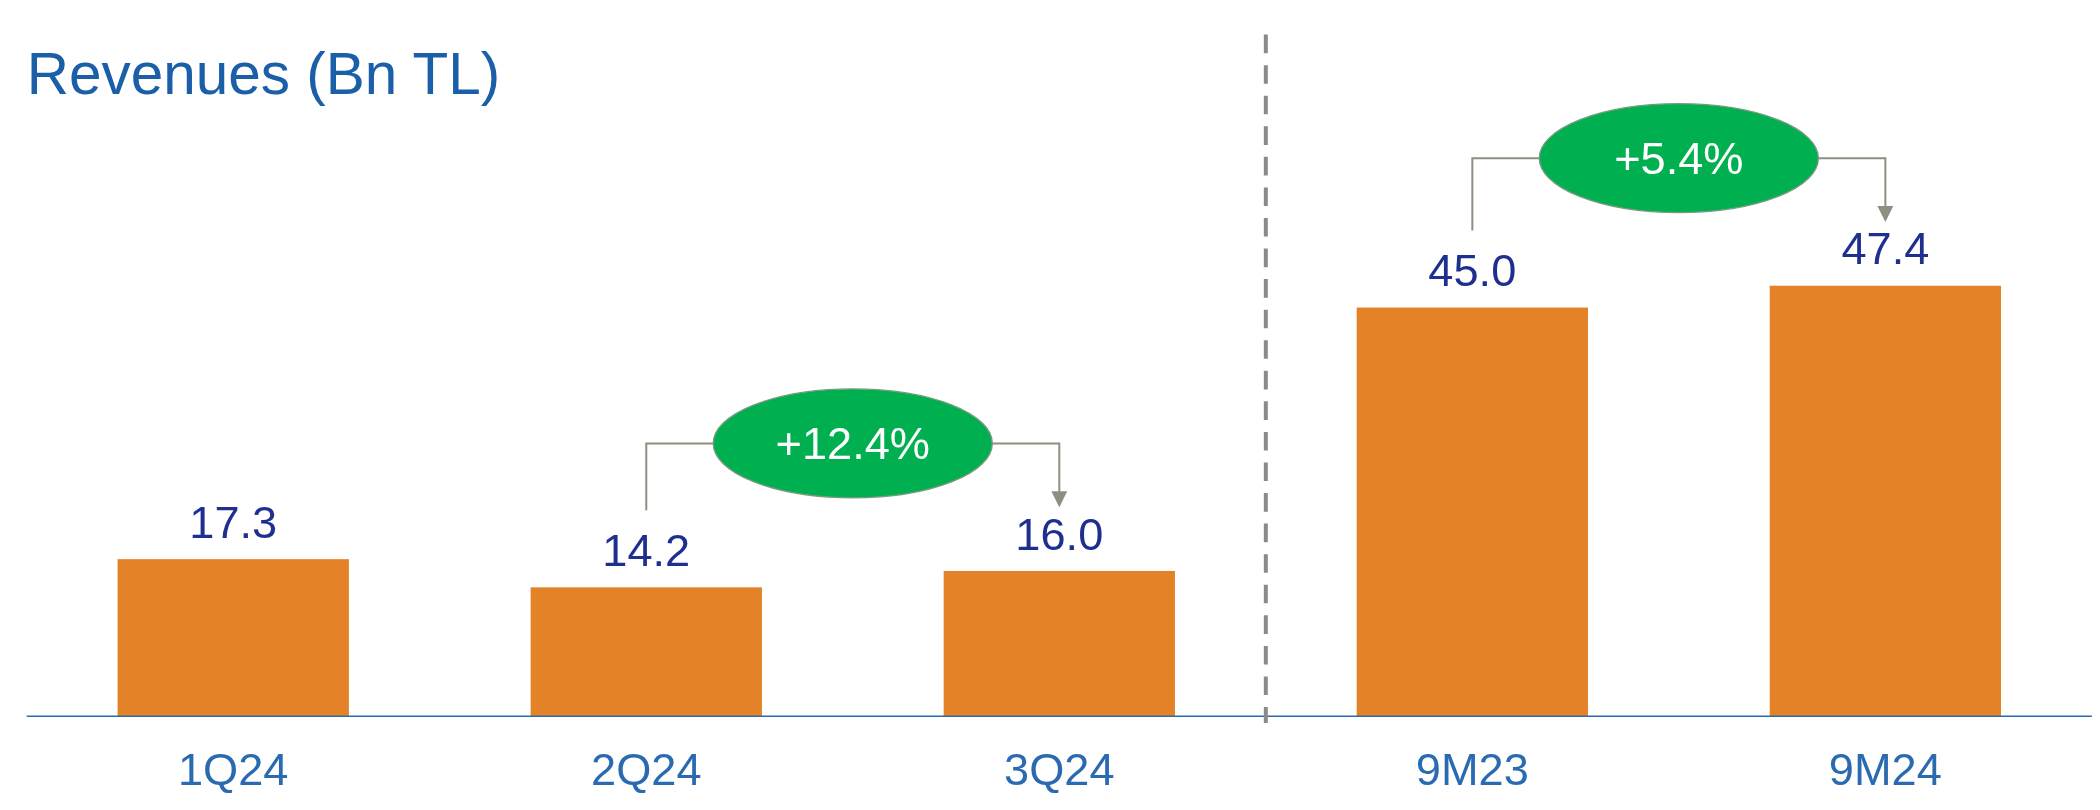 The height and width of the screenshot is (810, 2100). I want to click on chart-title: Revenues (Bn TL), so click(263, 74).